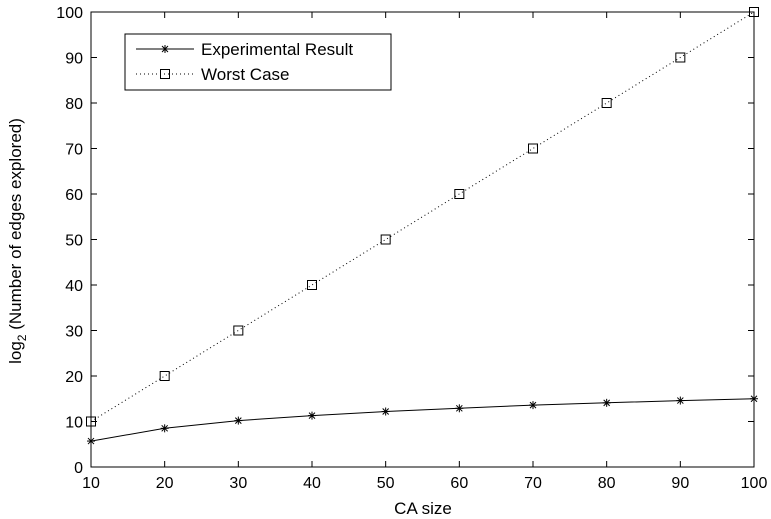  I want to click on legend-label-experimental: Experimental Result, so click(277, 49).